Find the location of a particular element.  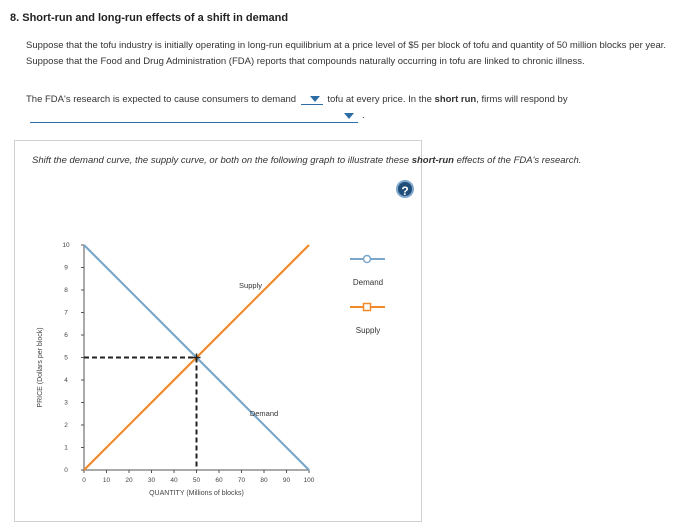

y-tick-label: 7 is located at coordinates (66, 313).